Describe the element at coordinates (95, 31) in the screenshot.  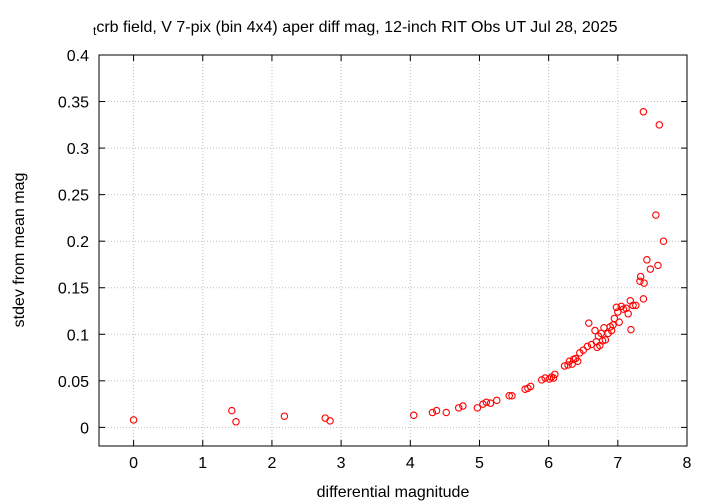
I see `chart-title-prefix: t` at that location.